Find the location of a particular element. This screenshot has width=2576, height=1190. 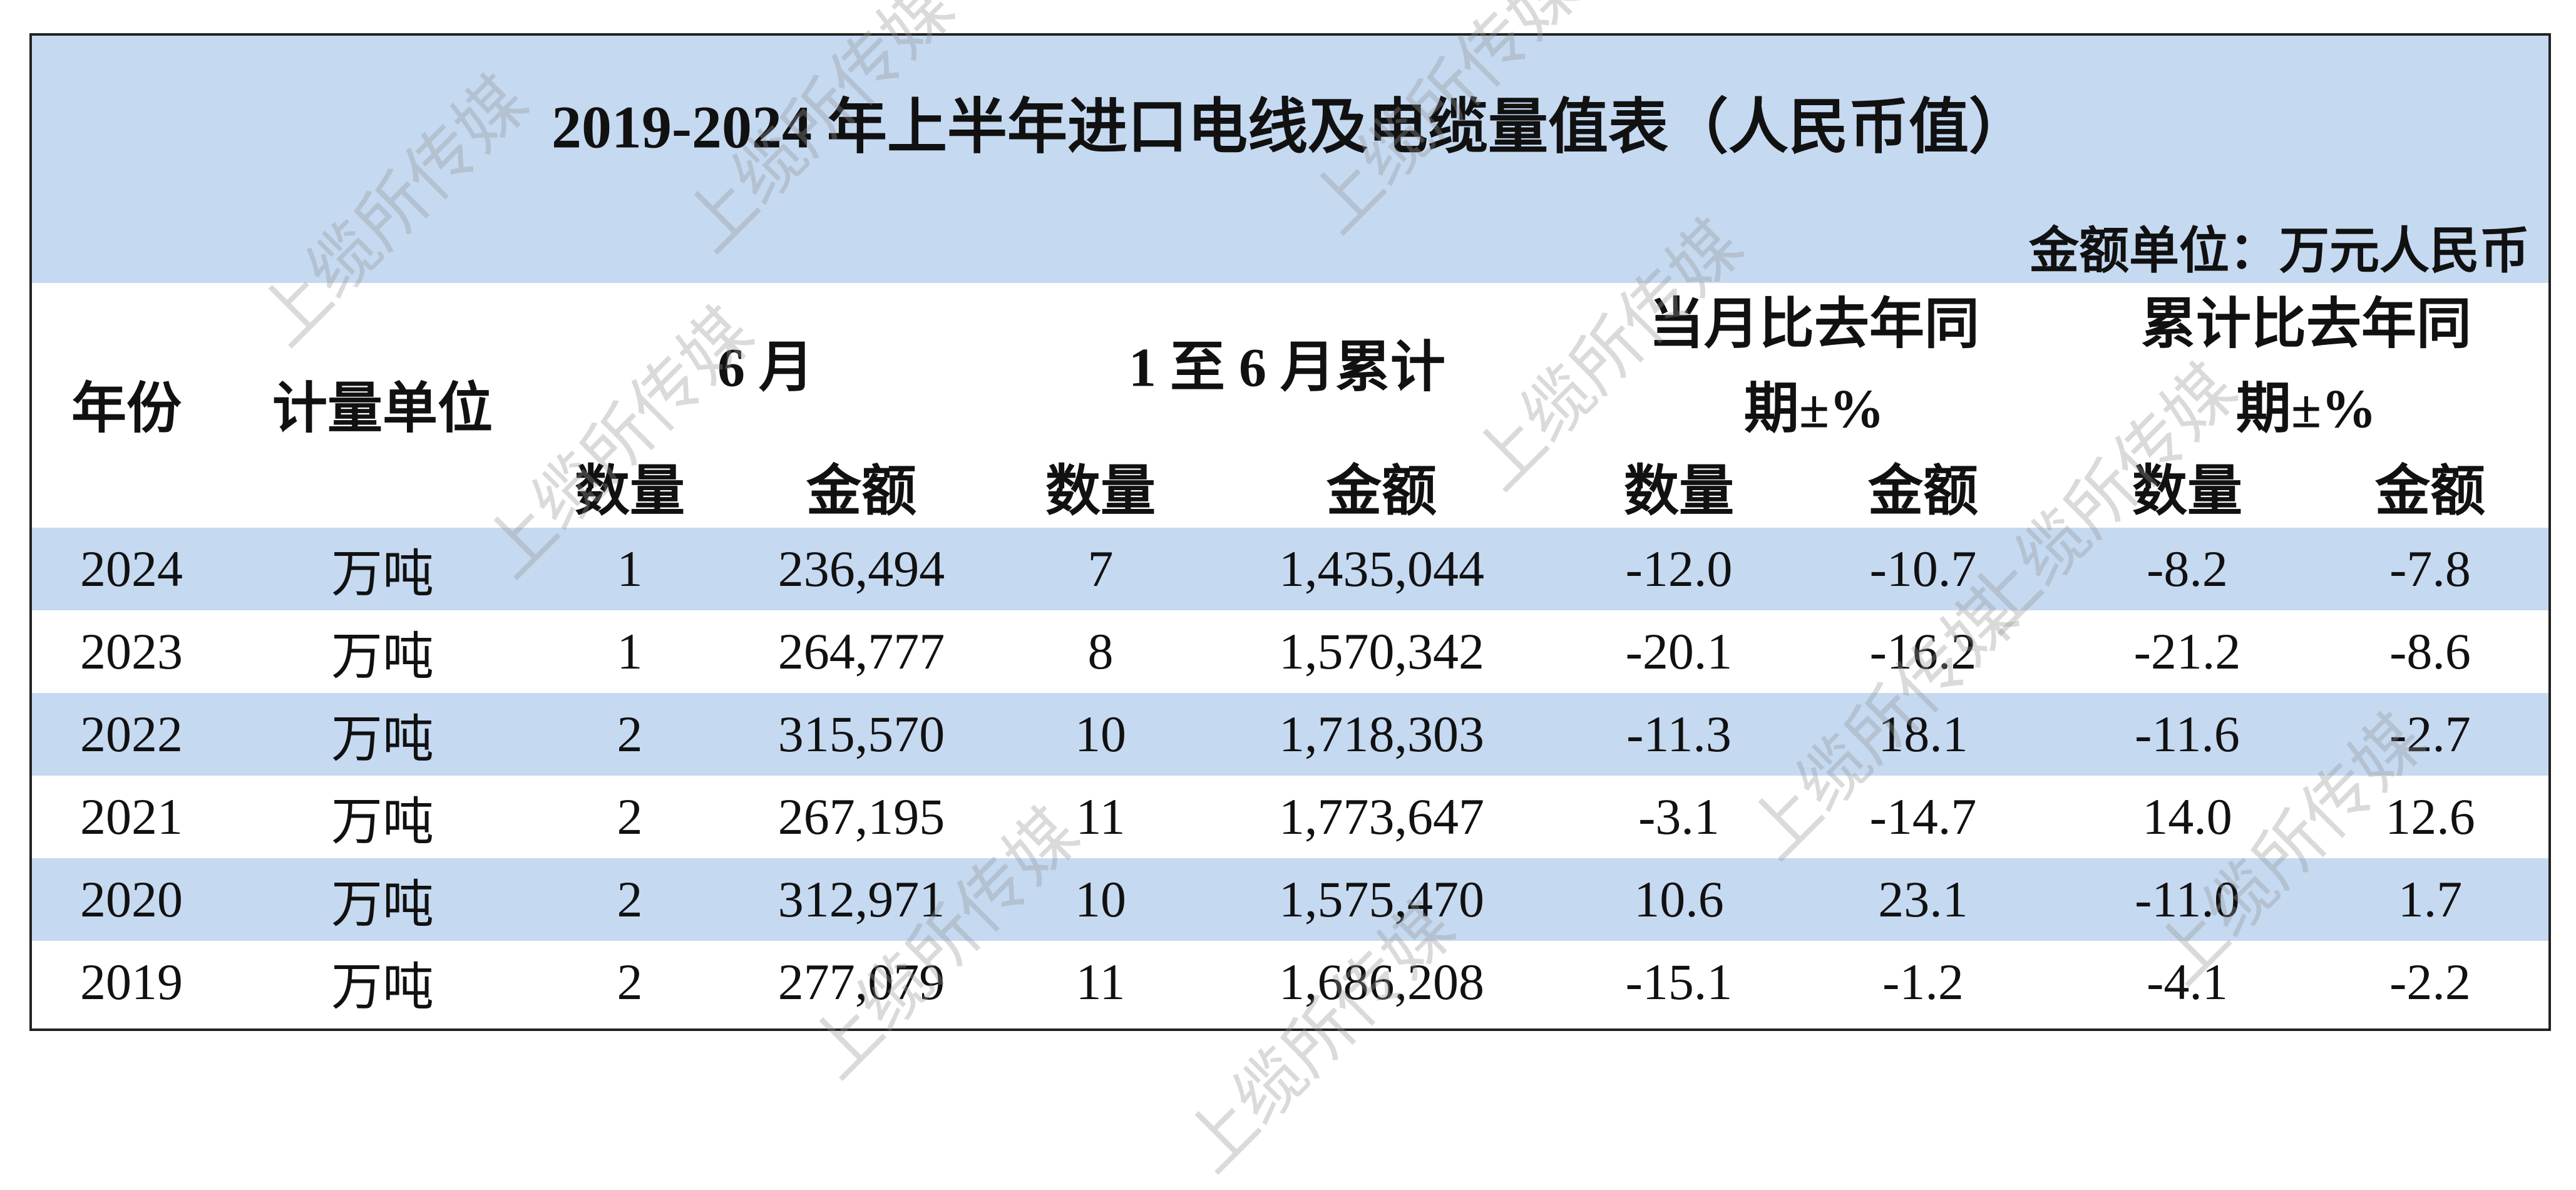

cell: -11.3 is located at coordinates (1679, 734).